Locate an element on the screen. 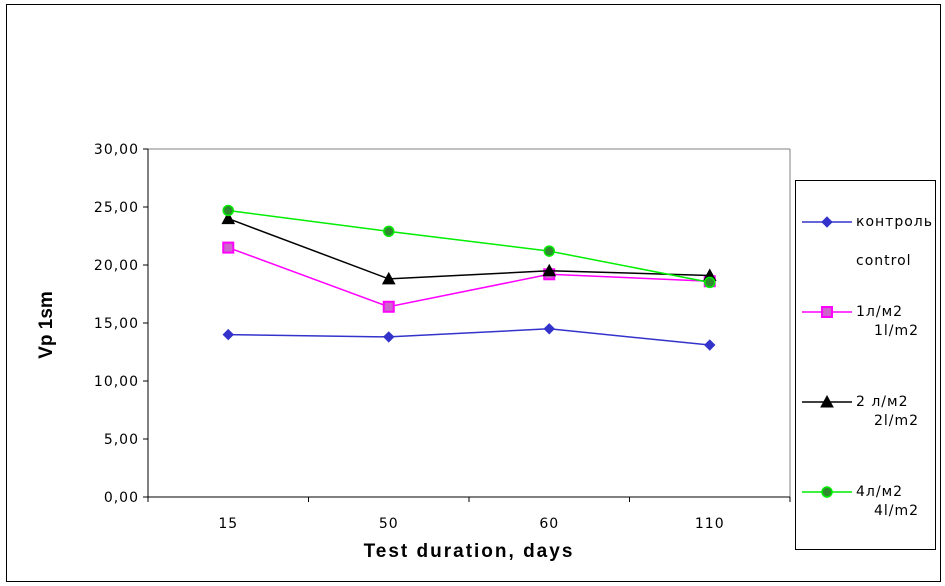 The height and width of the screenshot is (586, 945). legend-item: 2 л/м2 2l/m2 is located at coordinates (865, 416).